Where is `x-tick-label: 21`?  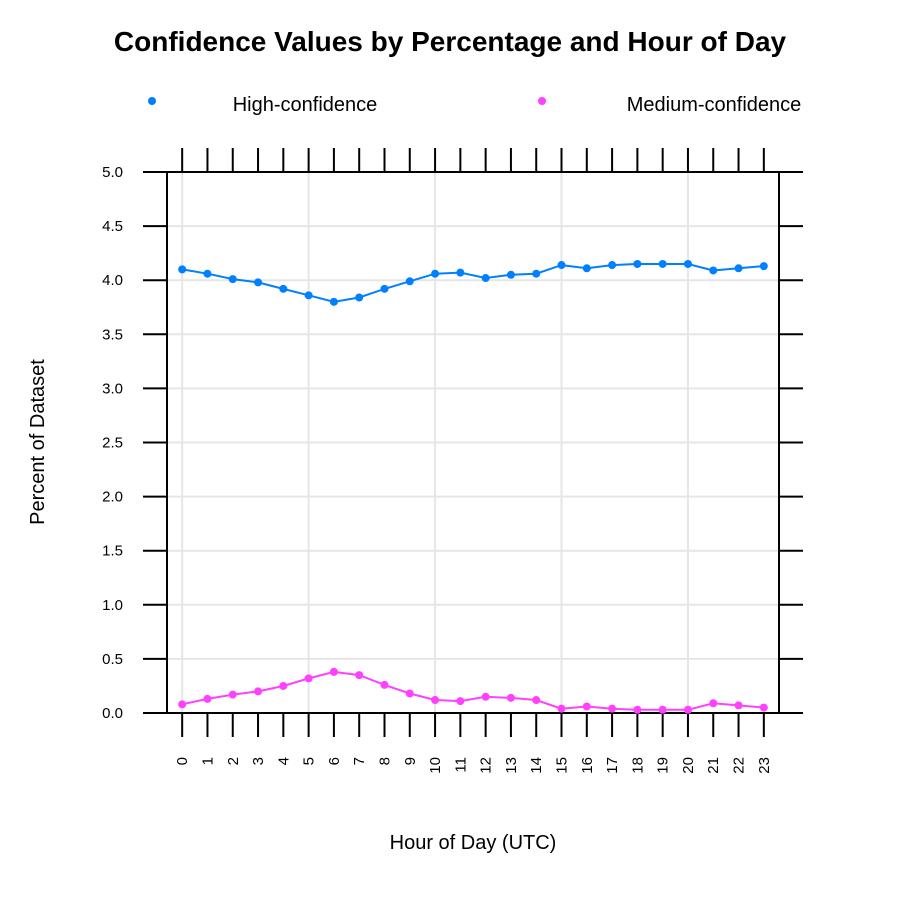
x-tick-label: 21 is located at coordinates (713, 765).